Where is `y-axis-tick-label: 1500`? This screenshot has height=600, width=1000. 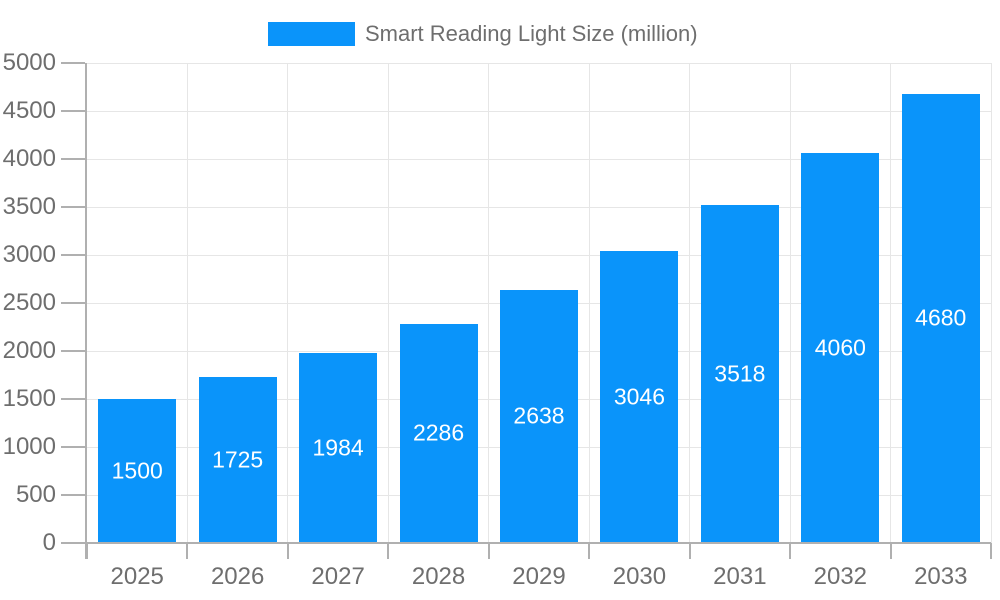
y-axis-tick-label: 1500 is located at coordinates (29, 398).